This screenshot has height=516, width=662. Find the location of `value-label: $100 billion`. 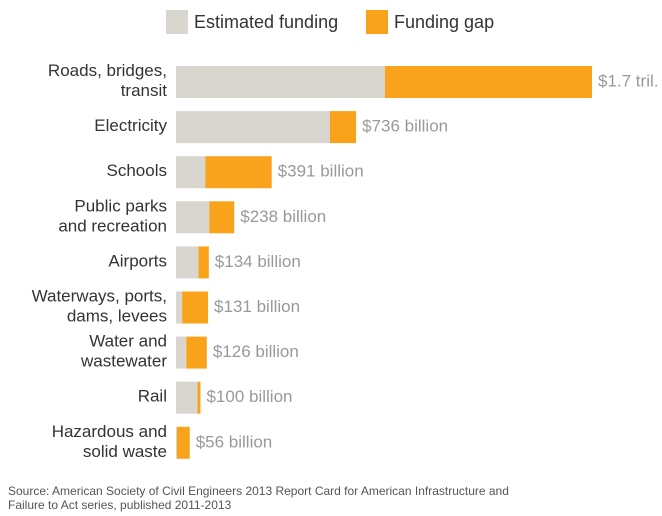

value-label: $100 billion is located at coordinates (249, 396).